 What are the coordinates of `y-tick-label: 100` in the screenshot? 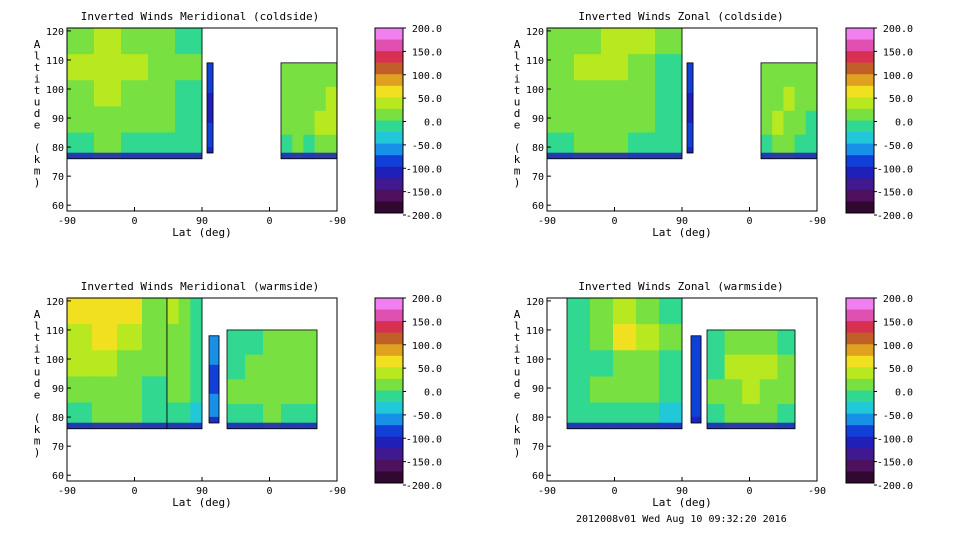 It's located at (535, 360).